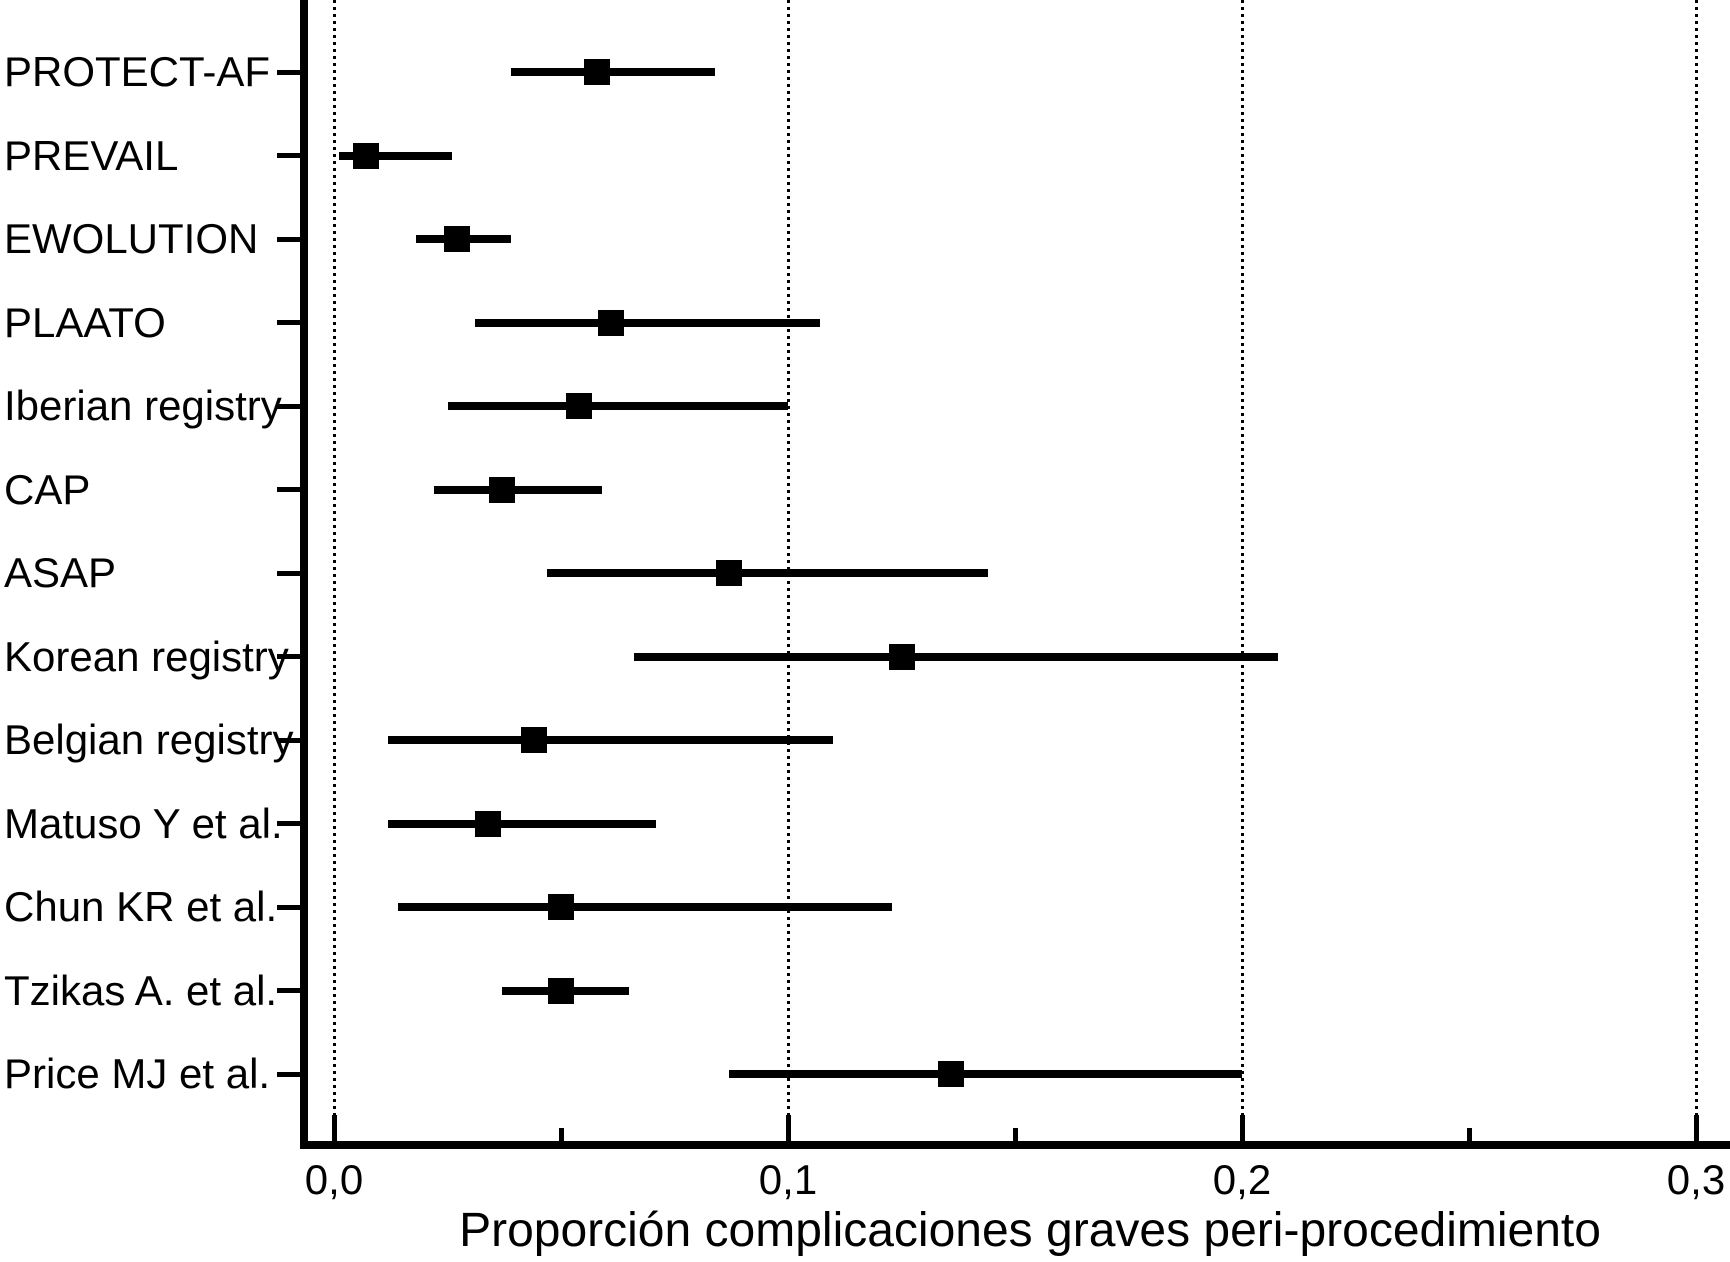 This screenshot has height=1262, width=1730. I want to click on study-label: PROTECT-AF, so click(137, 71).